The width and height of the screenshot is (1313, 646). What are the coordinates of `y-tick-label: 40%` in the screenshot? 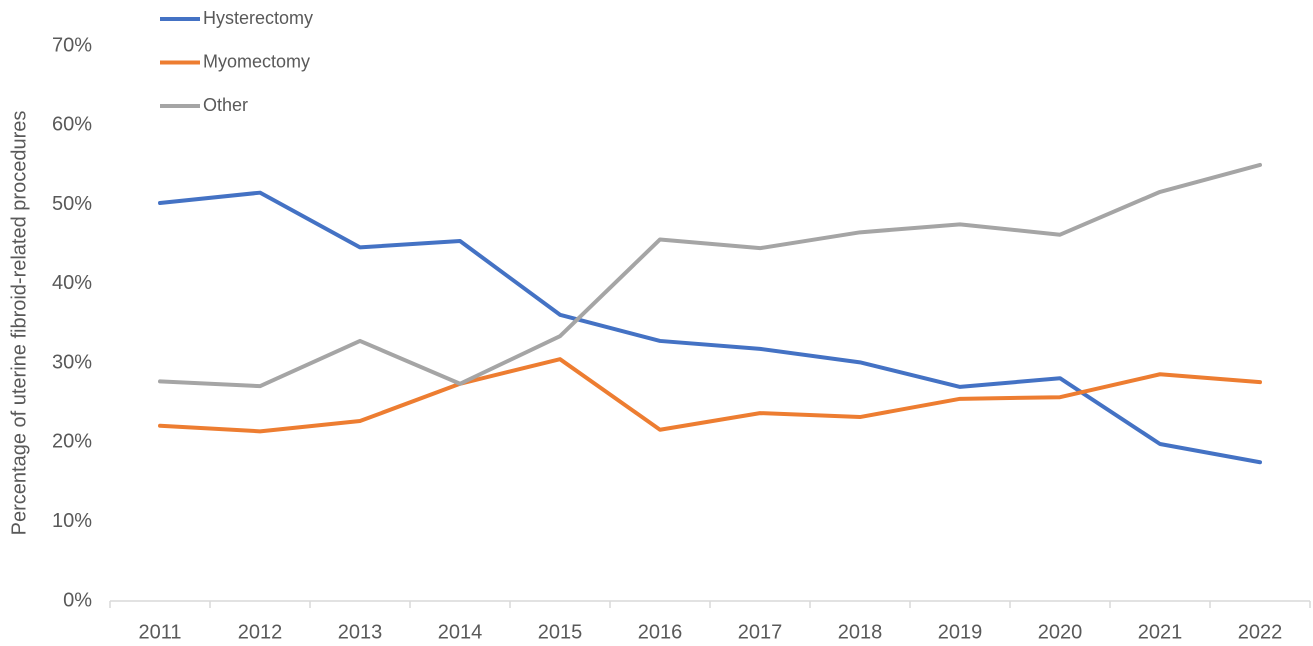 It's located at (72, 283).